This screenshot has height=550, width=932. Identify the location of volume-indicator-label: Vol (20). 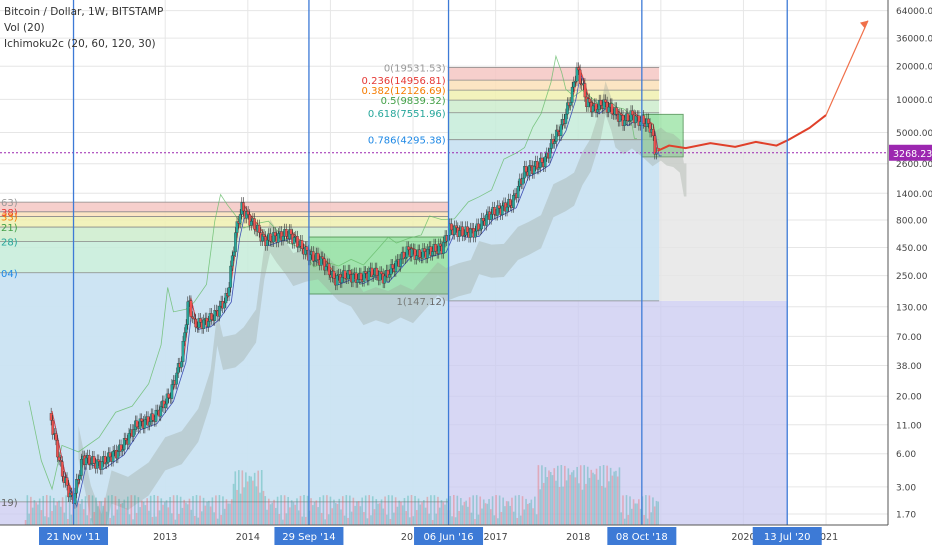
(24, 28).